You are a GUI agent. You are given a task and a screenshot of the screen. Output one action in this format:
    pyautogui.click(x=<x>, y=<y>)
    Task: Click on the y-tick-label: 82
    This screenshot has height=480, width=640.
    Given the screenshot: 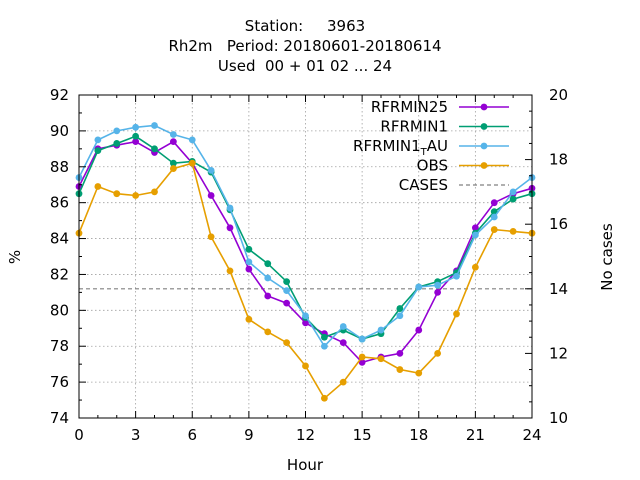 What is the action you would take?
    pyautogui.click(x=59, y=274)
    